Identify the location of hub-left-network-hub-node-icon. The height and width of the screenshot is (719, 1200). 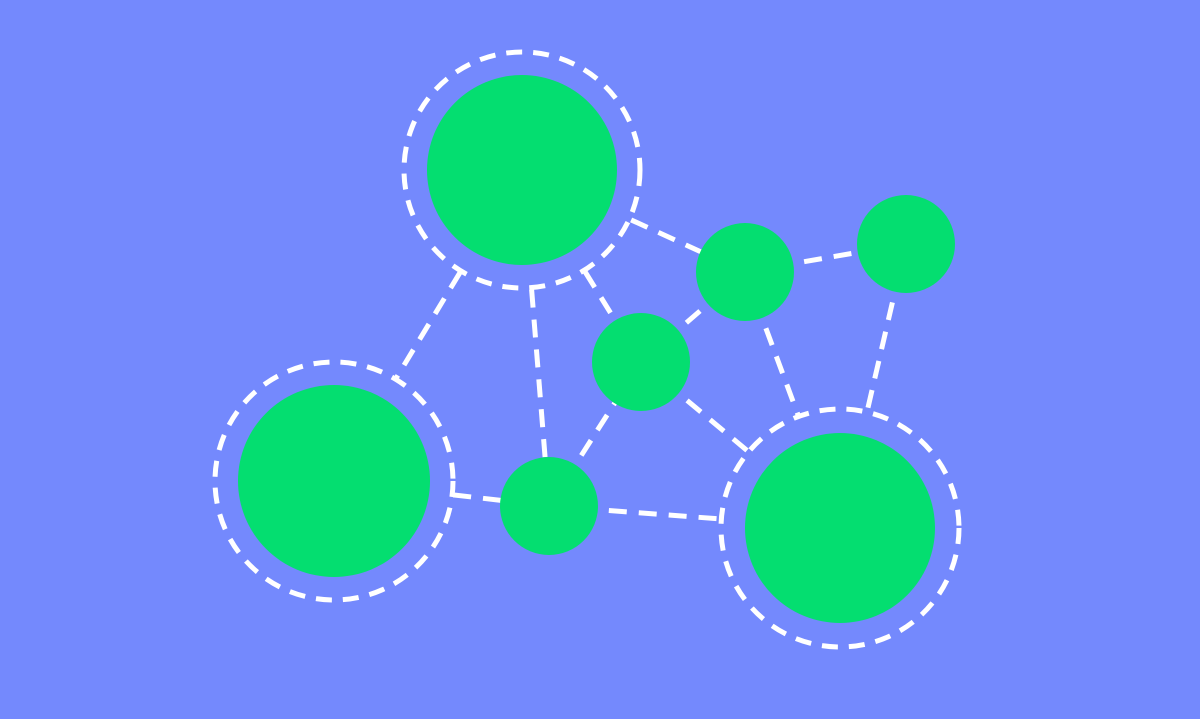
(334, 481).